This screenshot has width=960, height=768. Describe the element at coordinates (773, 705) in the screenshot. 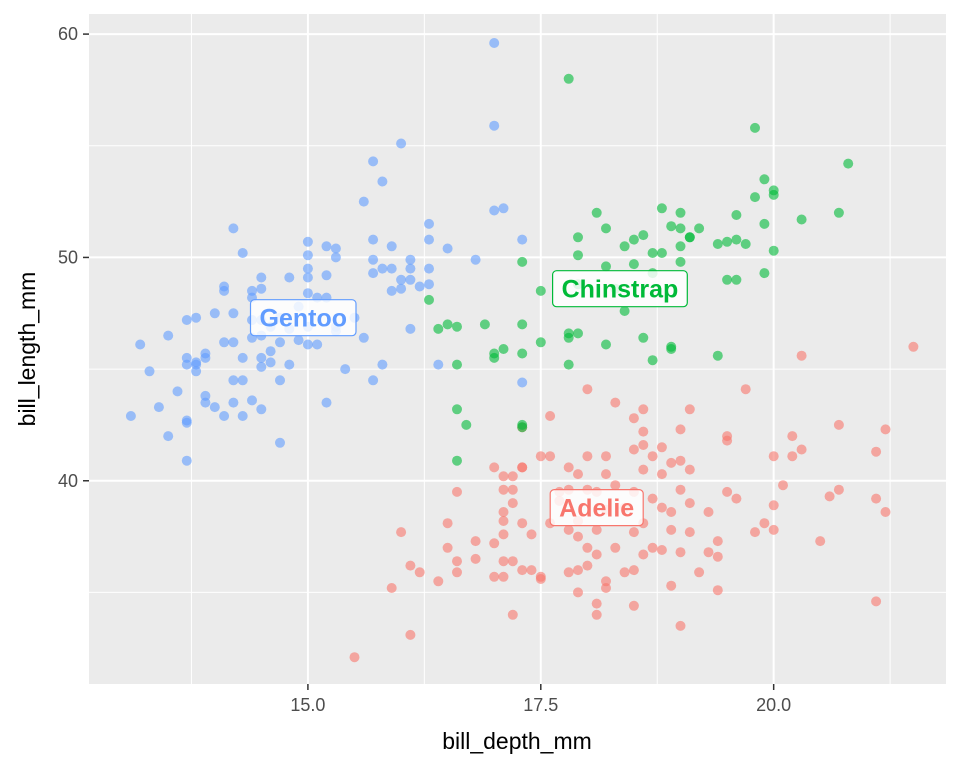

I see `x-tick-label: 20.0` at that location.